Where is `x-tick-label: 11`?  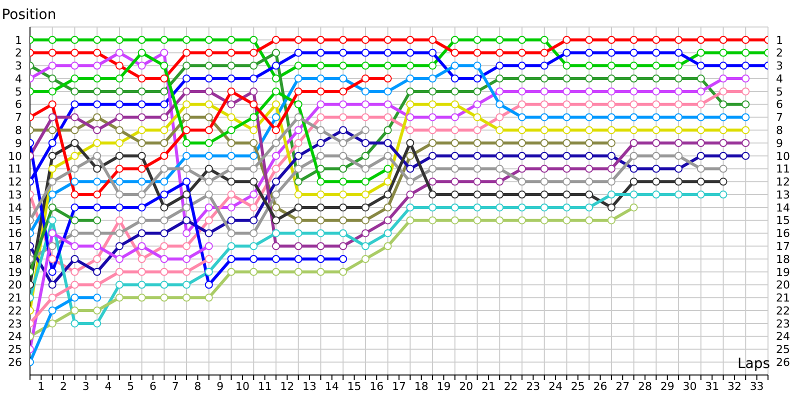
x-tick-label: 11 is located at coordinates (265, 386).